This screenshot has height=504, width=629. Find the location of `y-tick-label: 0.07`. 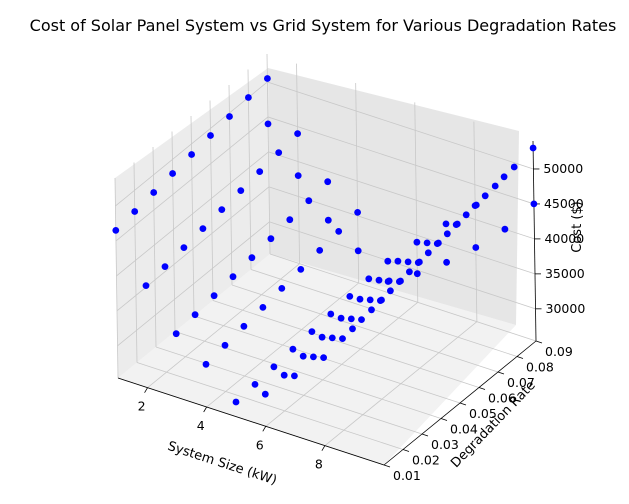

y-tick-label: 0.07 is located at coordinates (521, 382).